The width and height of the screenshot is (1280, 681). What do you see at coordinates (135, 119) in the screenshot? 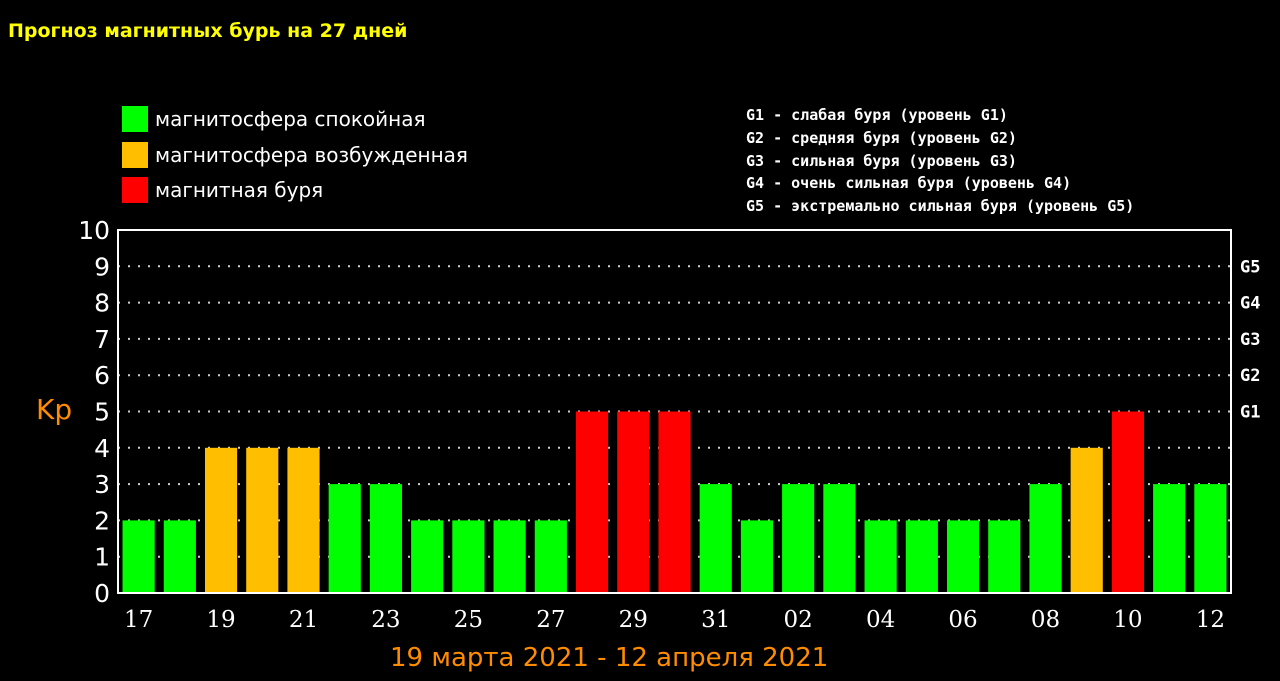
I see `legend-swatch-calm` at bounding box center [135, 119].